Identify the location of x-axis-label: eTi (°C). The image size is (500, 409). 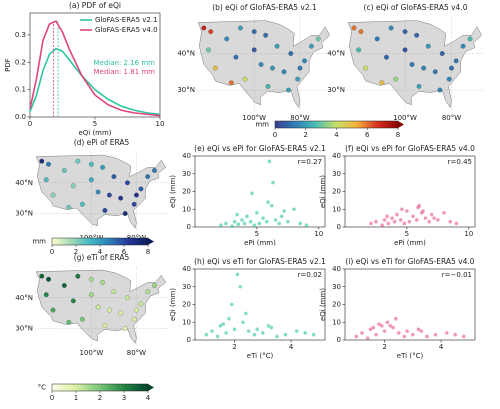
(410, 356).